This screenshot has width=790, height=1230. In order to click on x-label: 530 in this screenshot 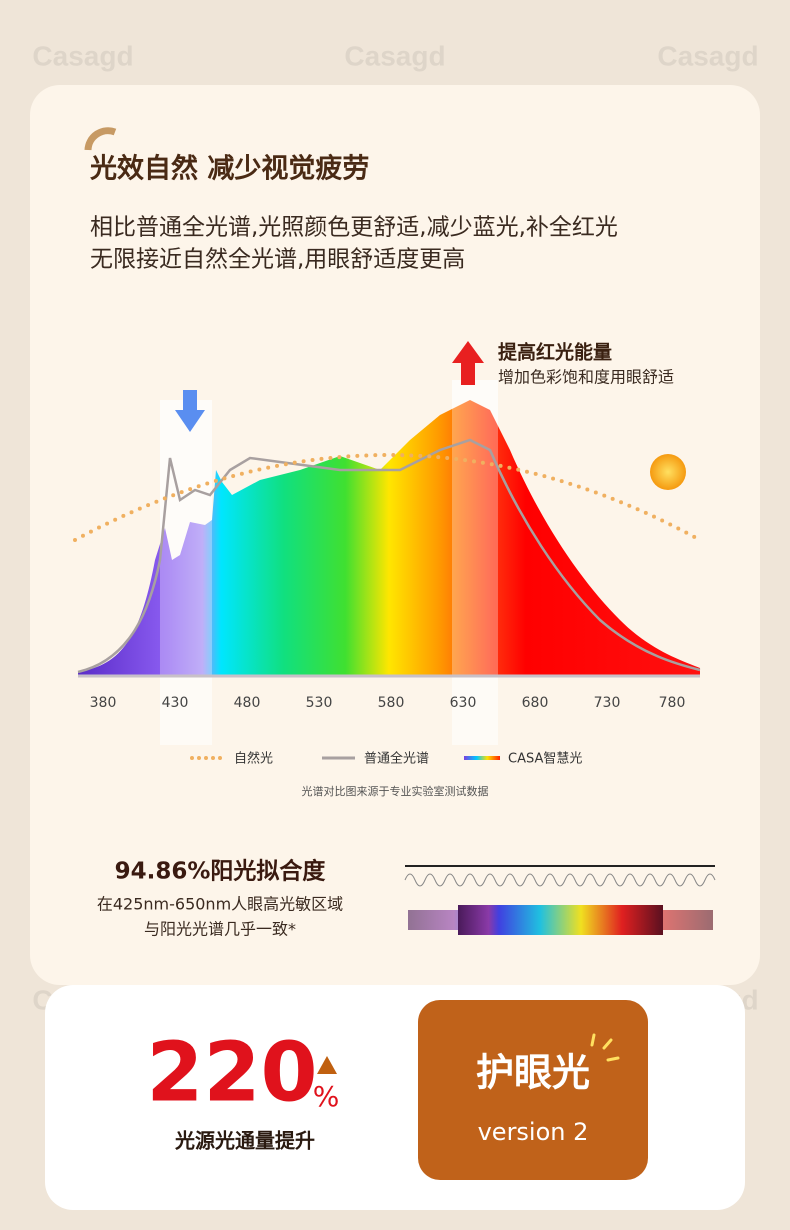, I will do `click(319, 703)`.